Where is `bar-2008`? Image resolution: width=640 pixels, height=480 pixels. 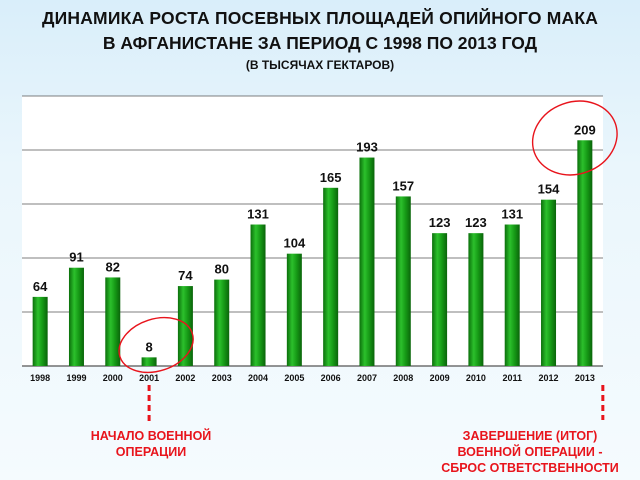
bar-2008 is located at coordinates (403, 281).